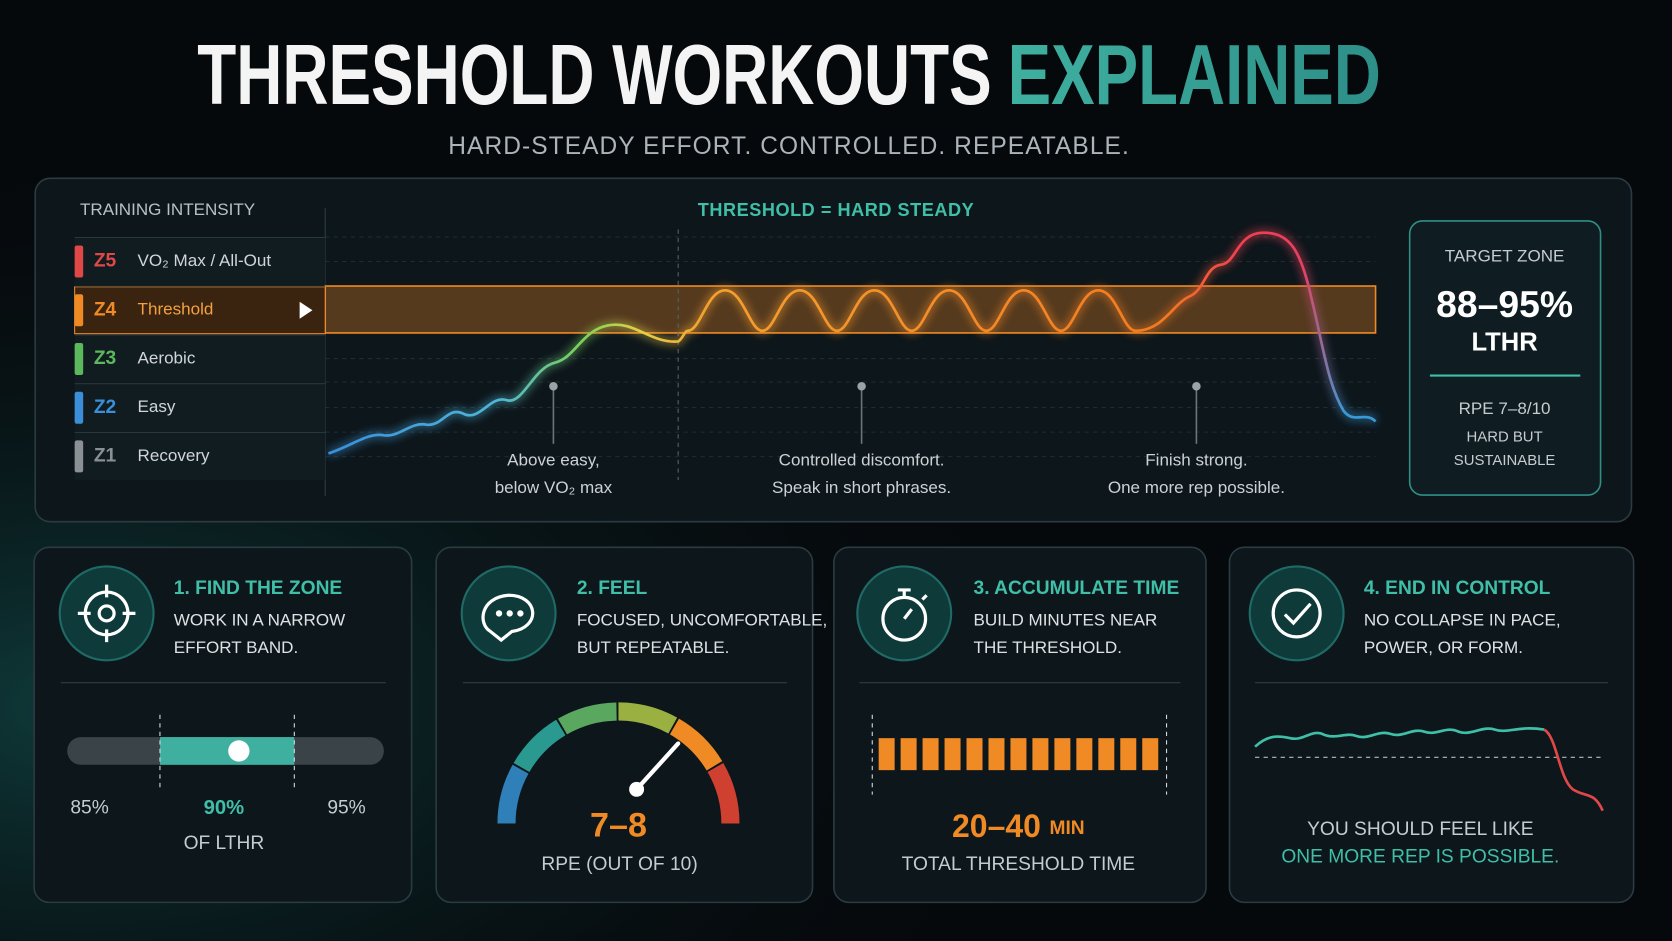 The height and width of the screenshot is (941, 1672). Describe the element at coordinates (996, 826) in the screenshot. I see `time-number: 20–40` at that location.